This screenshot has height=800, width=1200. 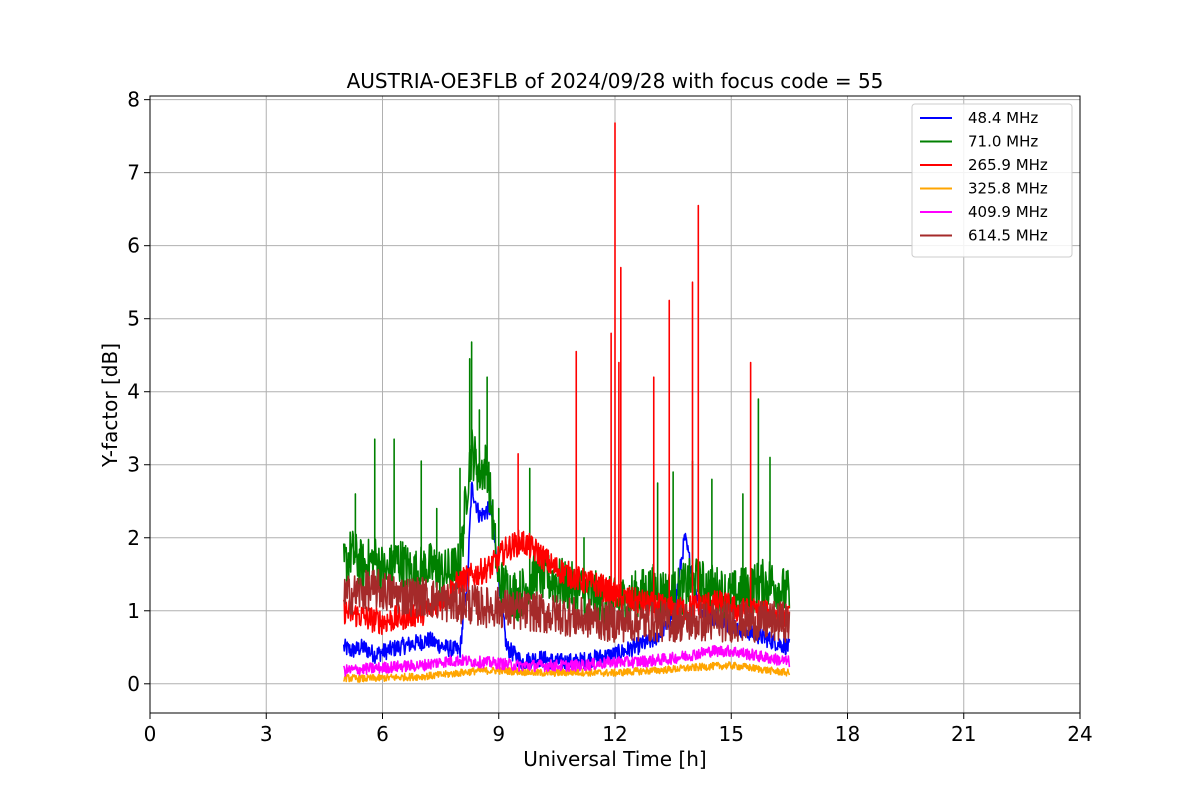 What do you see at coordinates (133, 611) in the screenshot?
I see `y-tick-label: 1` at bounding box center [133, 611].